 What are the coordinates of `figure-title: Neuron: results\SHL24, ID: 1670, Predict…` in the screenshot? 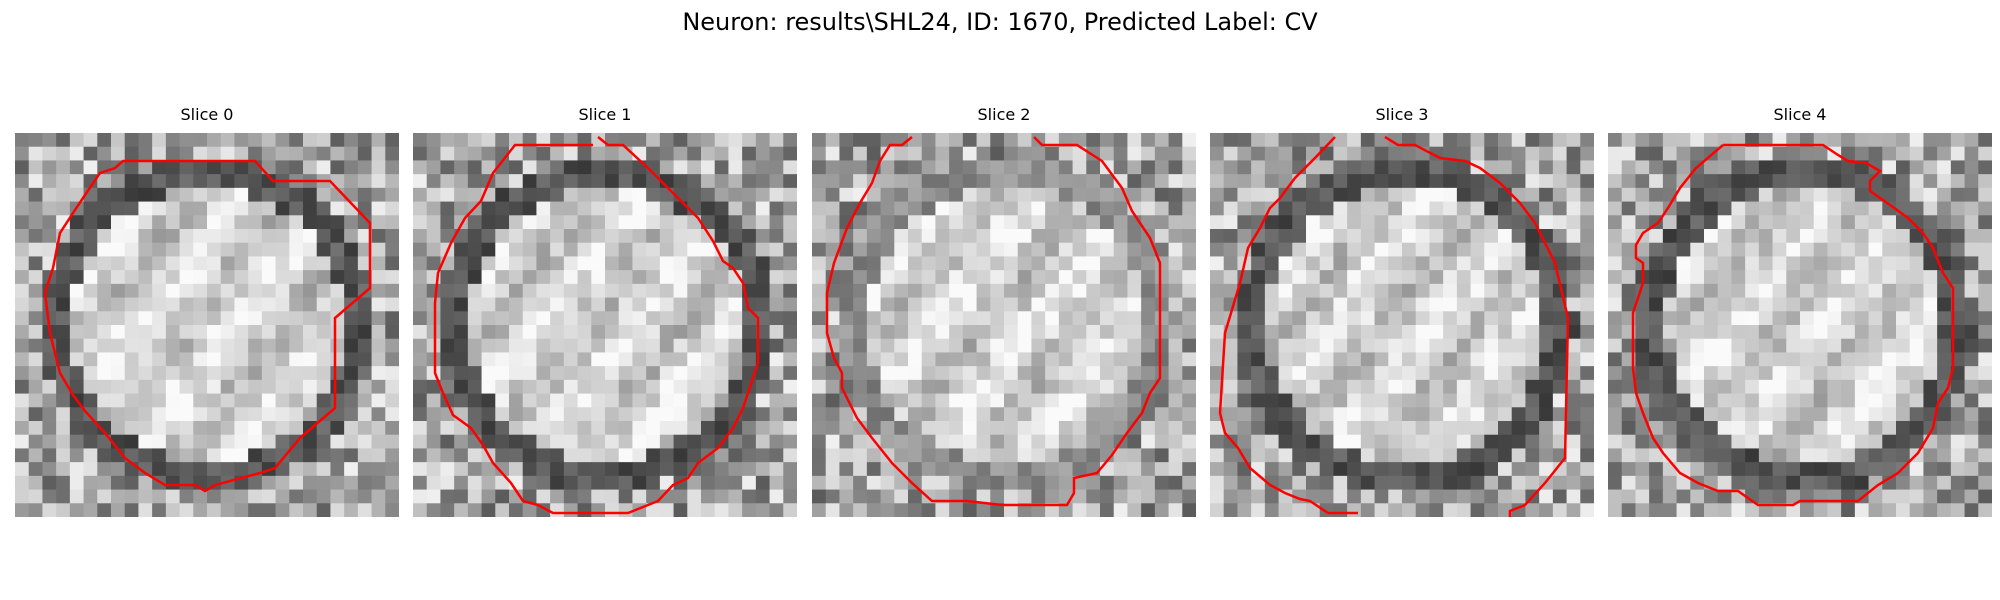 It's located at (1000, 22).